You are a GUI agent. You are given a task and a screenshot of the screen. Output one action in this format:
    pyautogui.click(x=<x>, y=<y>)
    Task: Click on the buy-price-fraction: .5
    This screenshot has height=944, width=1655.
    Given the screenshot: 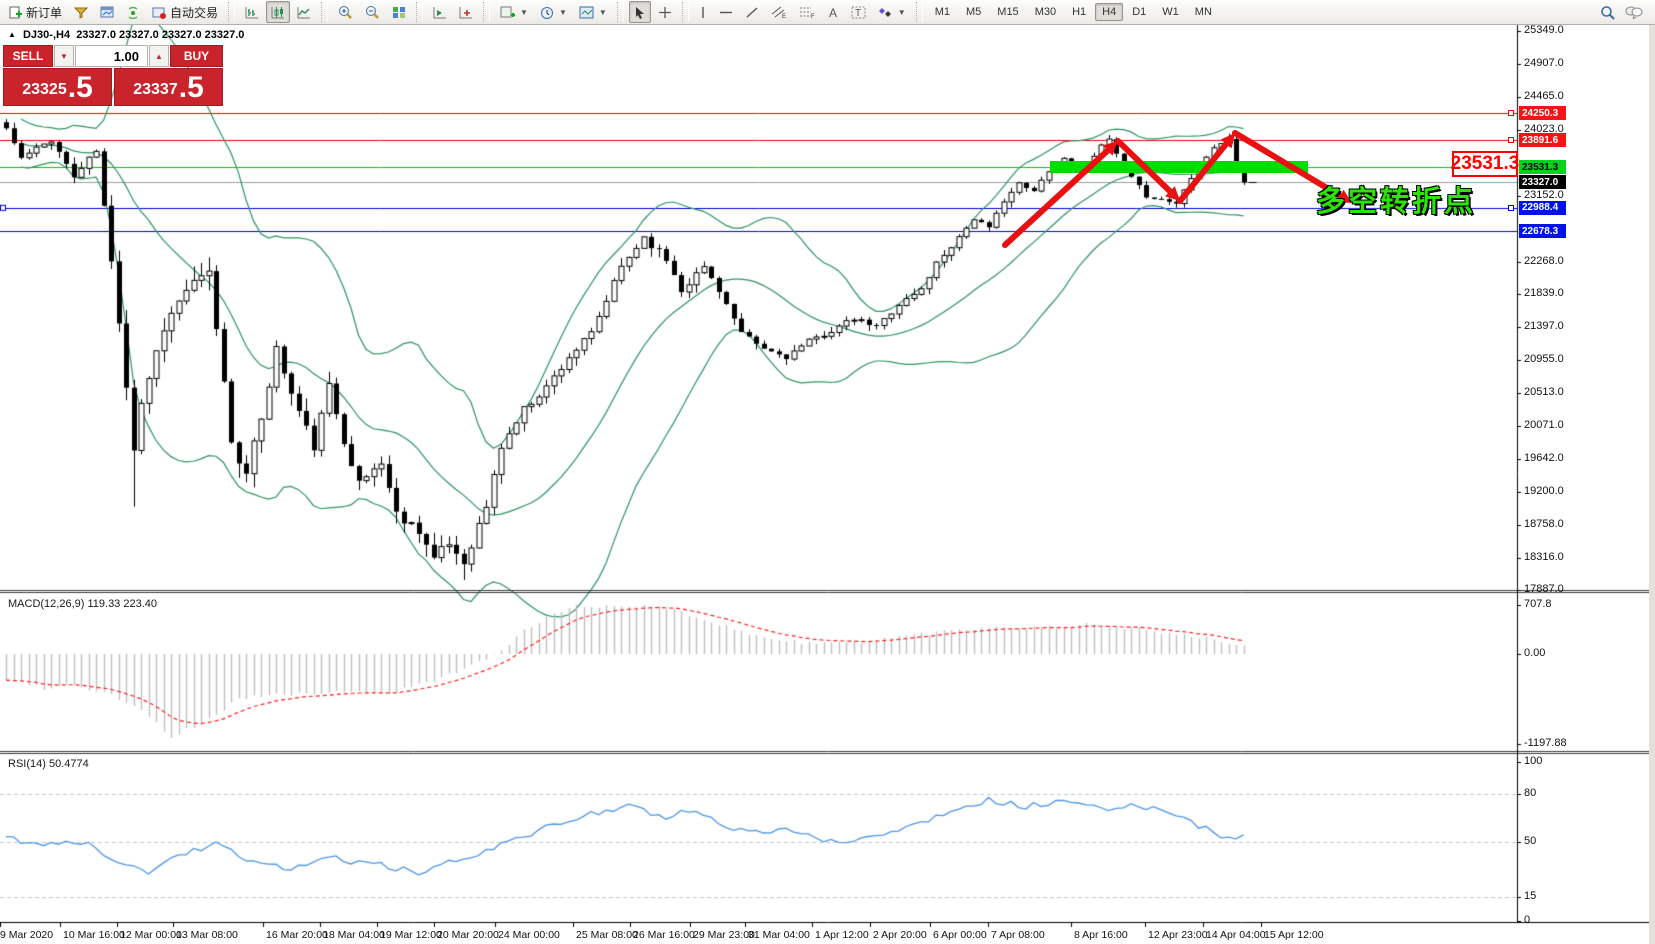 What is the action you would take?
    pyautogui.click(x=191, y=87)
    